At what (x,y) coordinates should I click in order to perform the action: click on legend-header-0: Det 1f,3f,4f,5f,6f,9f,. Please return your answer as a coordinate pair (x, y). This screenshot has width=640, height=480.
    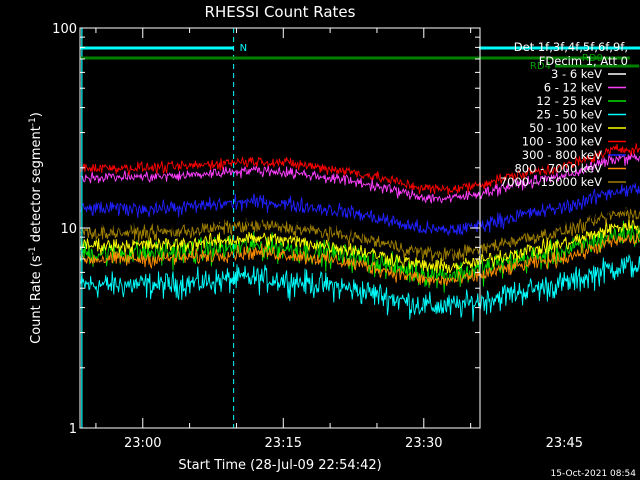
    Looking at the image, I should click on (571, 47).